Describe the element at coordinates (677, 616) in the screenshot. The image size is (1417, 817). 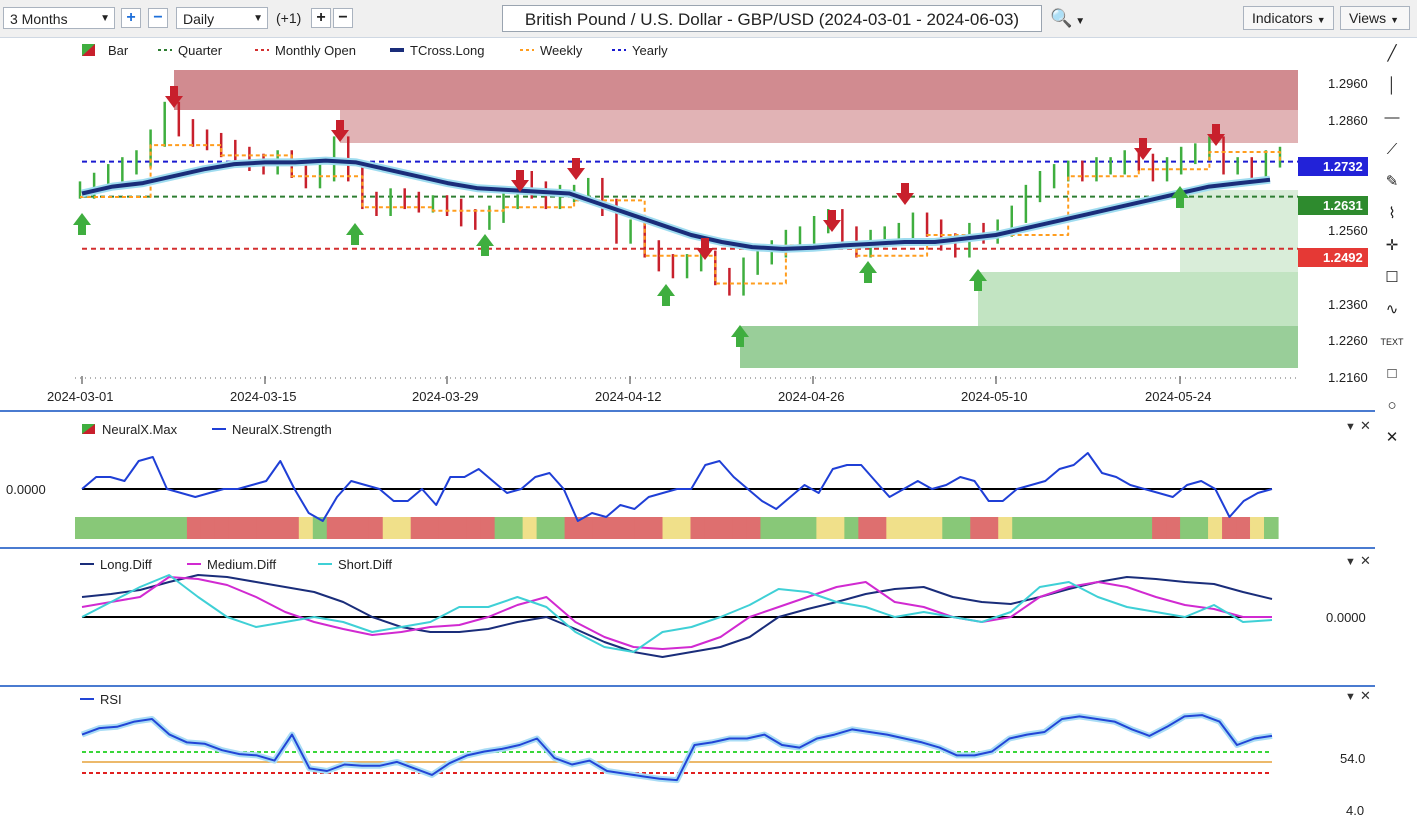
I see `diff-line` at that location.